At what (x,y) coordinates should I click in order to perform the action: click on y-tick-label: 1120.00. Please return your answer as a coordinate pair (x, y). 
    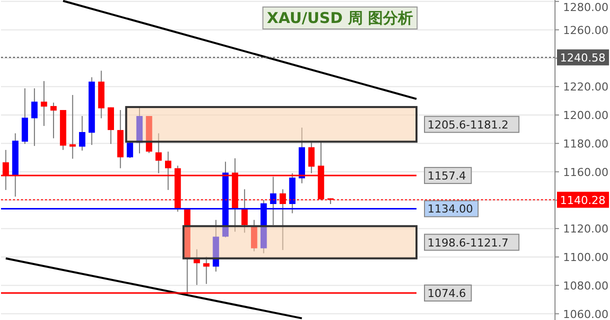
    Looking at the image, I should click on (585, 229).